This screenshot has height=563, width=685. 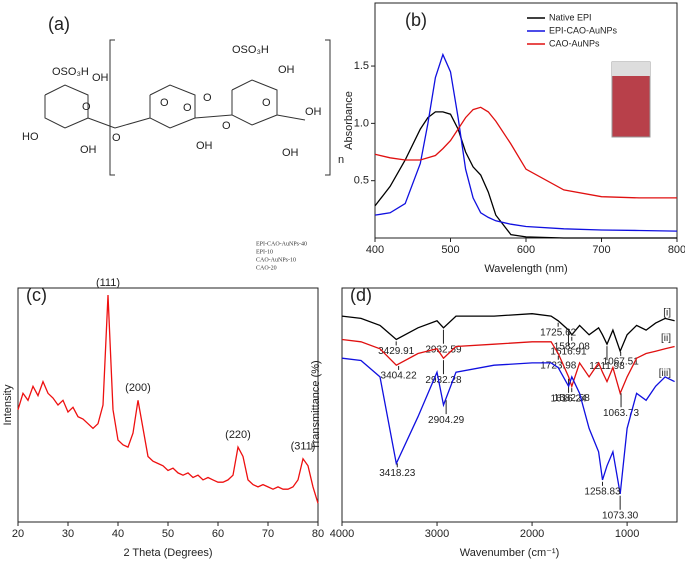 I want to click on structure, so click(x=187, y=107).